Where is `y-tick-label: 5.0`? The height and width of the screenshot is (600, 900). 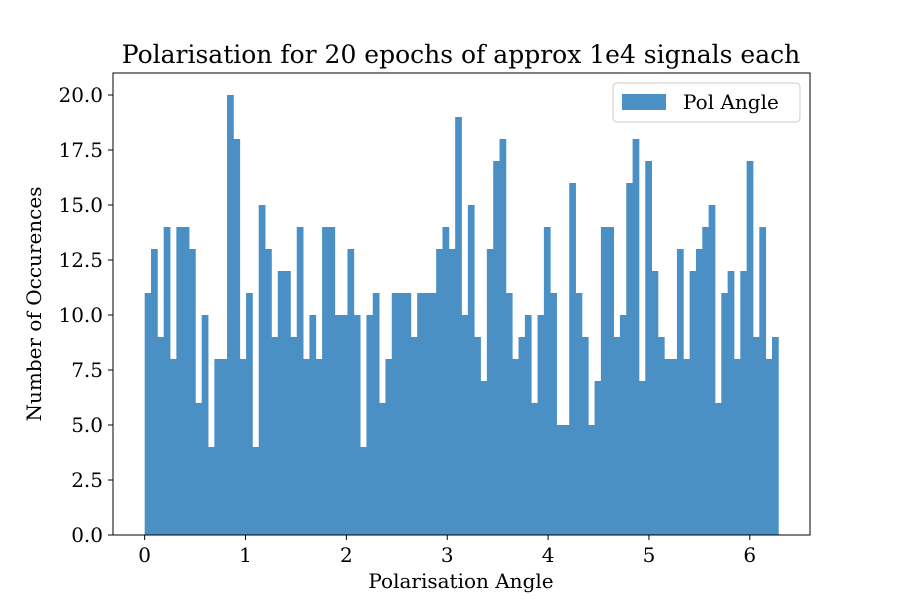 y-tick-label: 5.0 is located at coordinates (87, 425).